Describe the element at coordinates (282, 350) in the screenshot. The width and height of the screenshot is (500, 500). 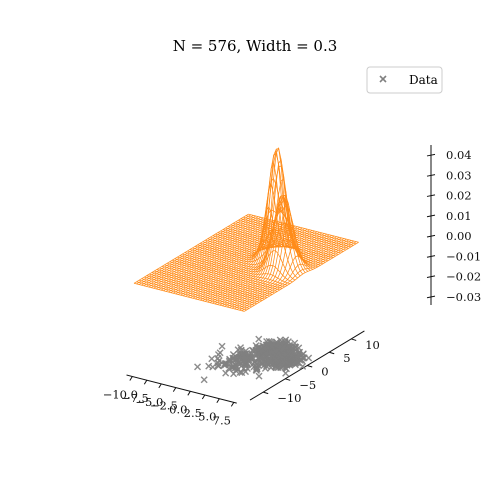
I see `scatter-series-back` at that location.